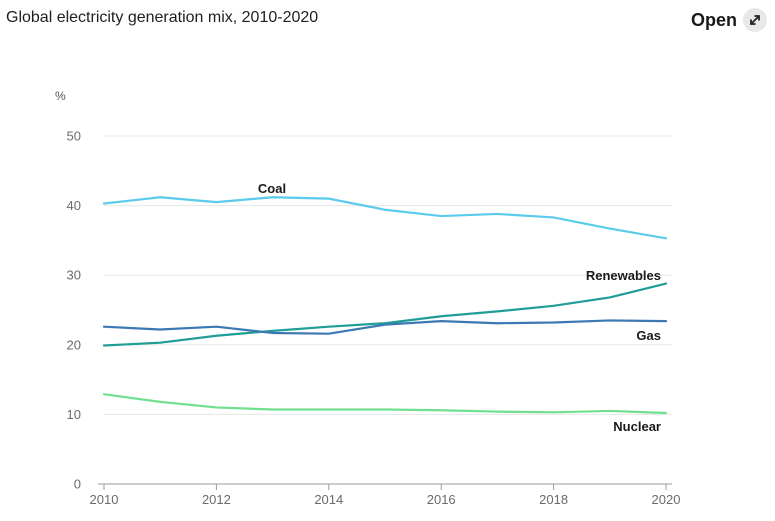  Describe the element at coordinates (623, 275) in the screenshot. I see `series-label-renewables: Renewables` at that location.